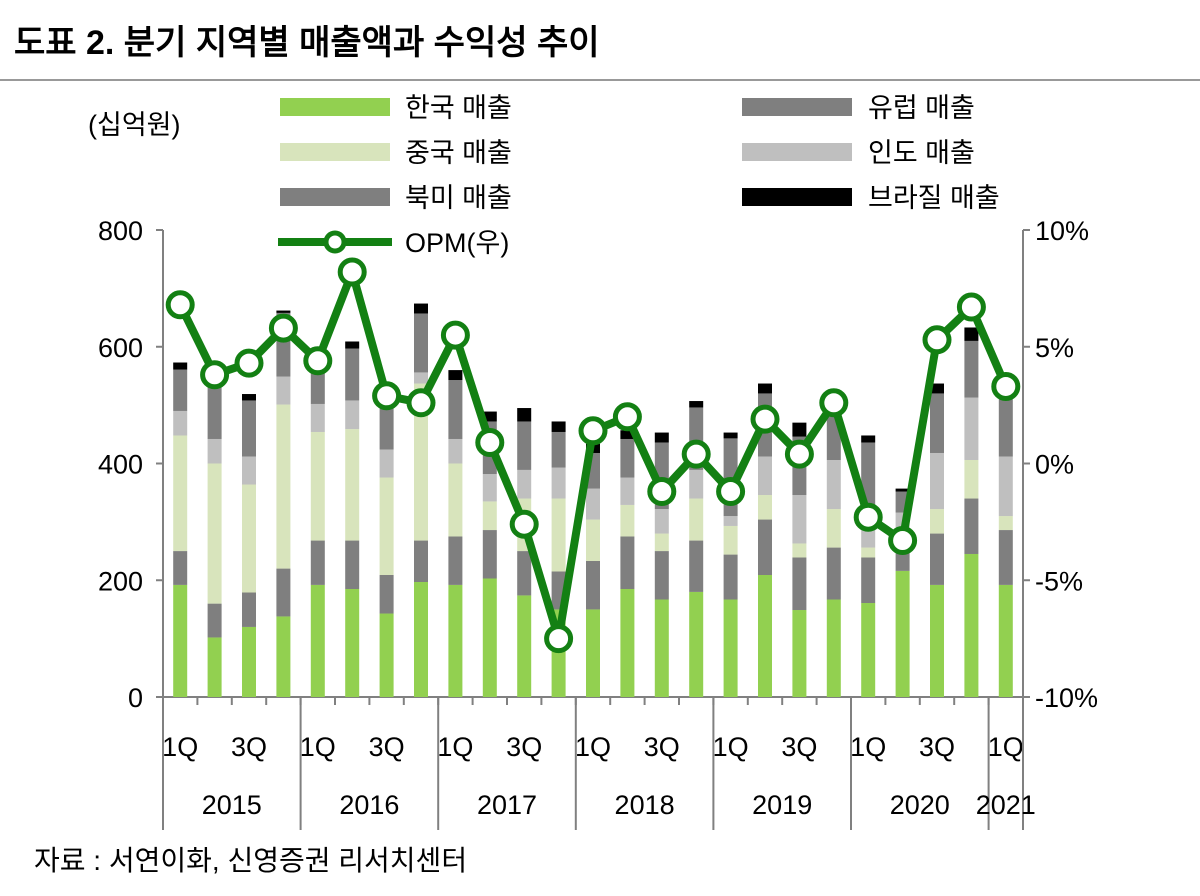 The image size is (1200, 896). I want to click on legend-label: 유럽 매출, so click(921, 108).